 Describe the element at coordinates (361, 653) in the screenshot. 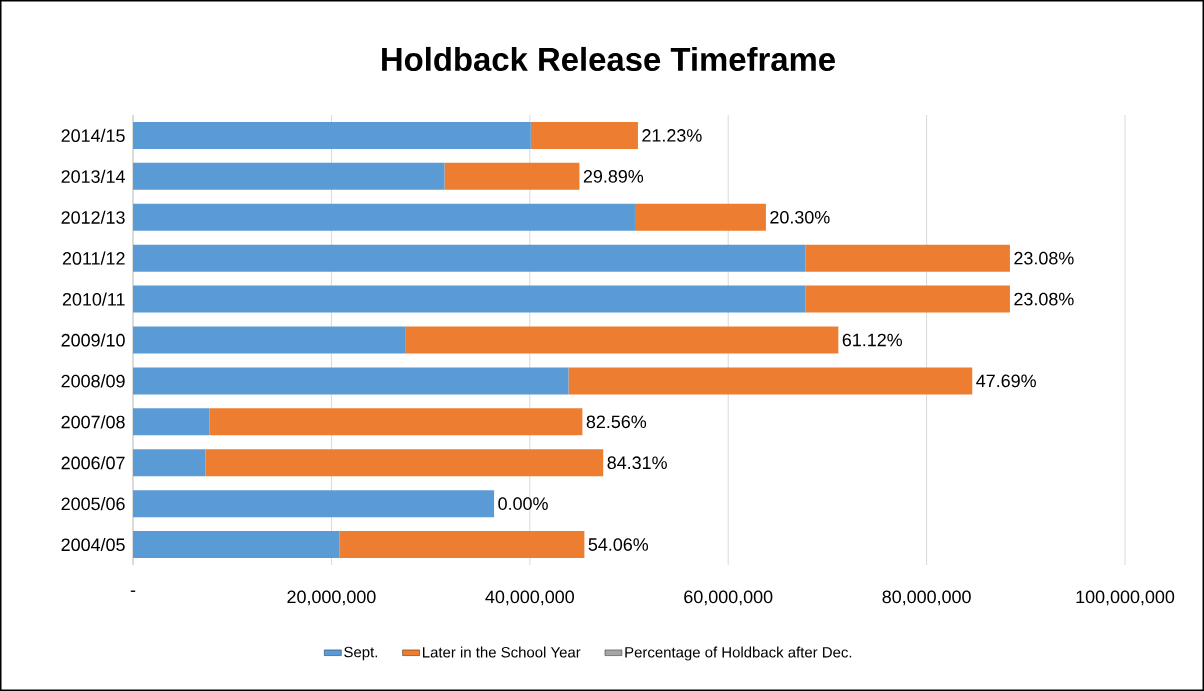

I see `legend-label: Sept.` at that location.